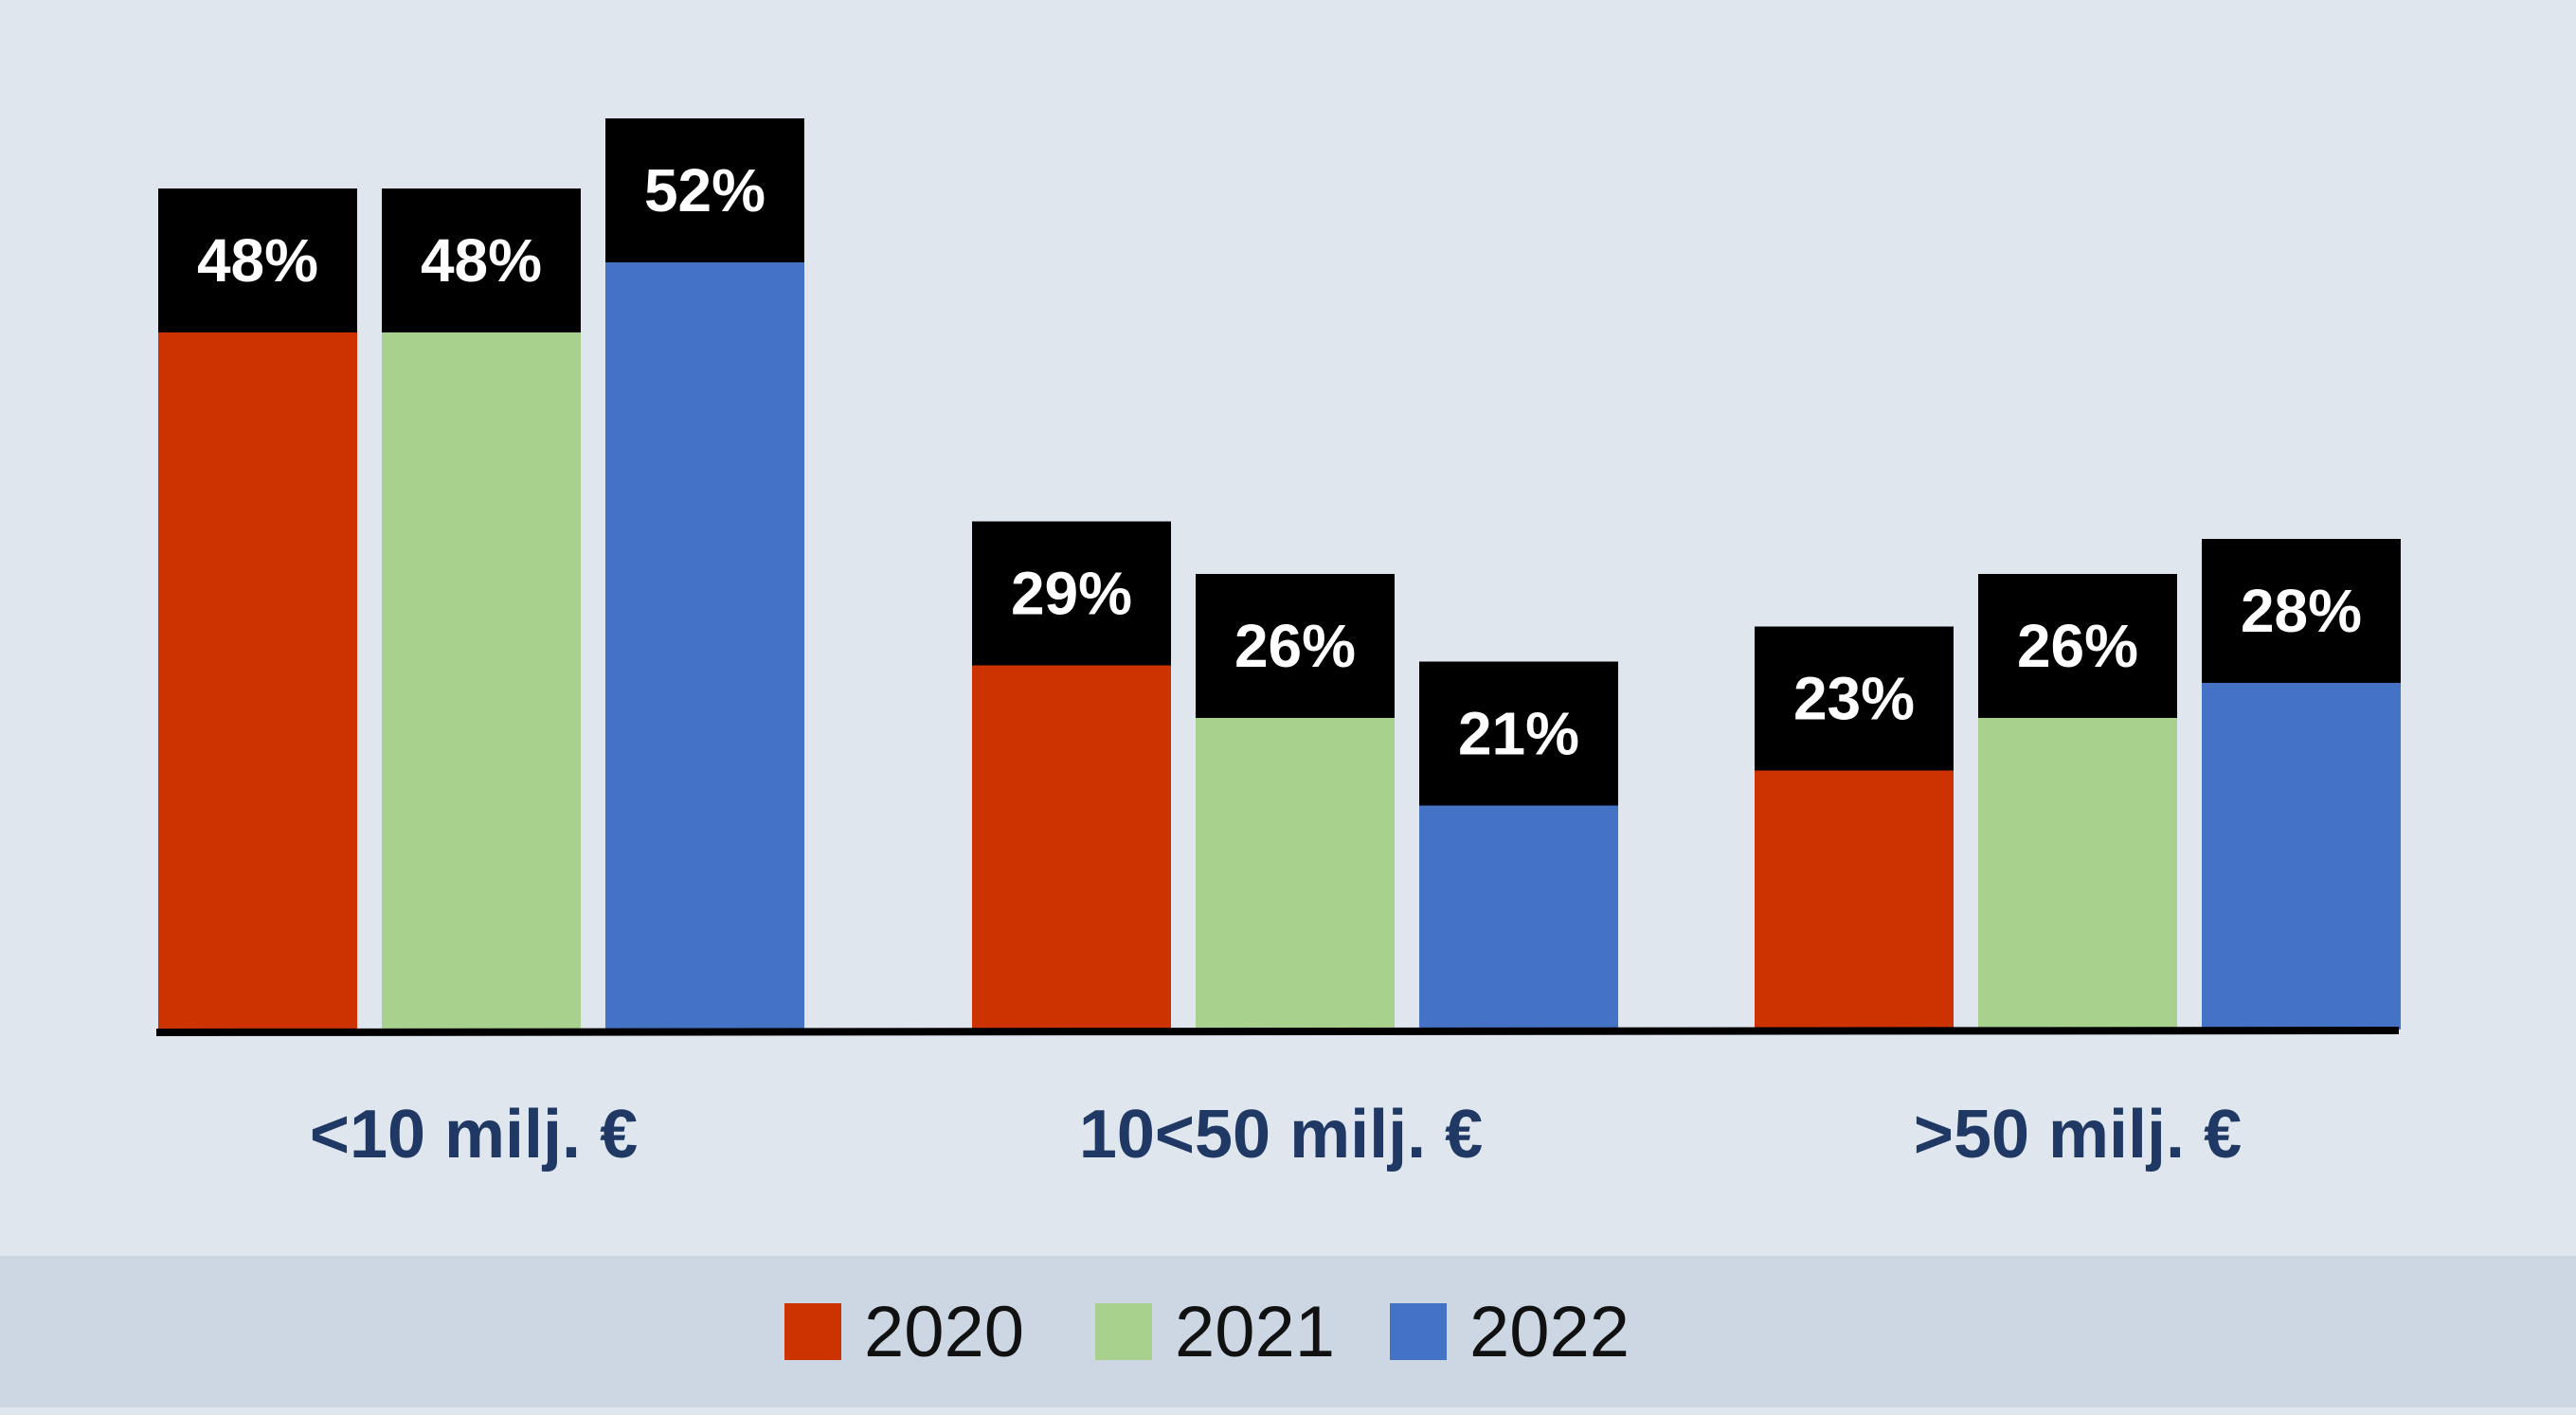 The width and height of the screenshot is (2576, 1415). What do you see at coordinates (474, 1135) in the screenshot?
I see `category-label: <10 milj. €` at bounding box center [474, 1135].